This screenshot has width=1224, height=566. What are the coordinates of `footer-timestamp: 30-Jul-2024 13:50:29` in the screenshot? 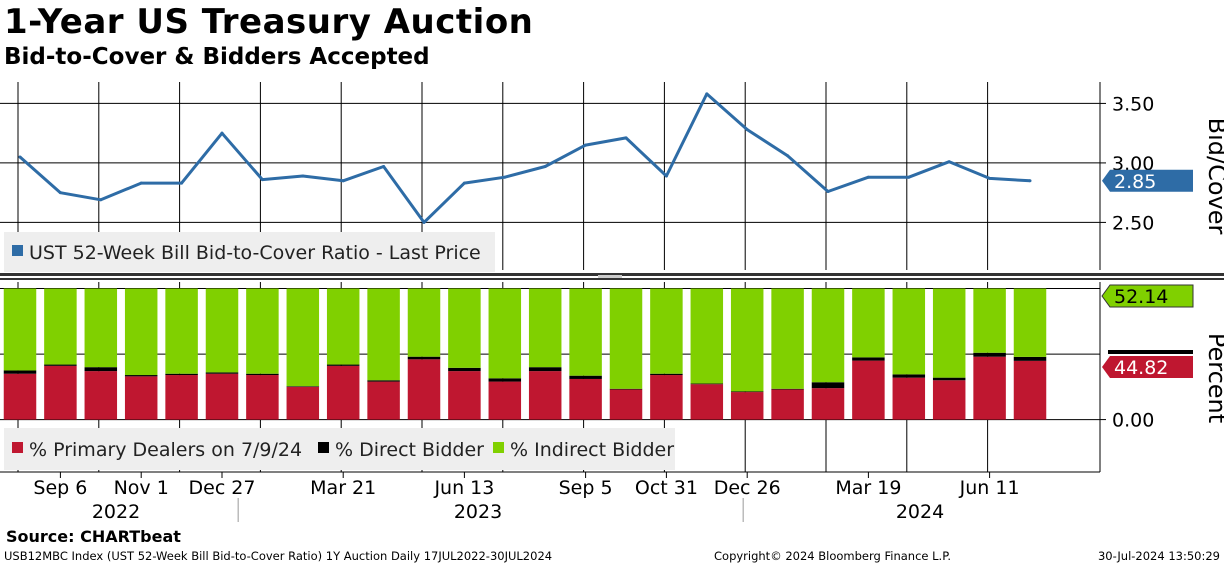 It's located at (1158, 556).